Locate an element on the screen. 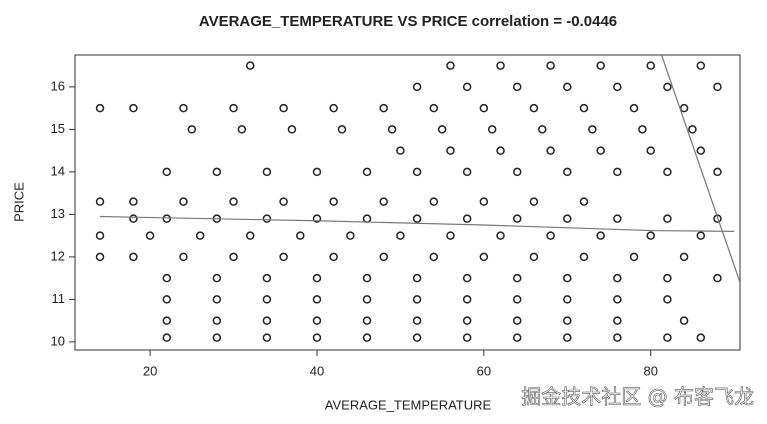 Image resolution: width=767 pixels, height=424 pixels. y-tick-label: 13 is located at coordinates (58, 213).